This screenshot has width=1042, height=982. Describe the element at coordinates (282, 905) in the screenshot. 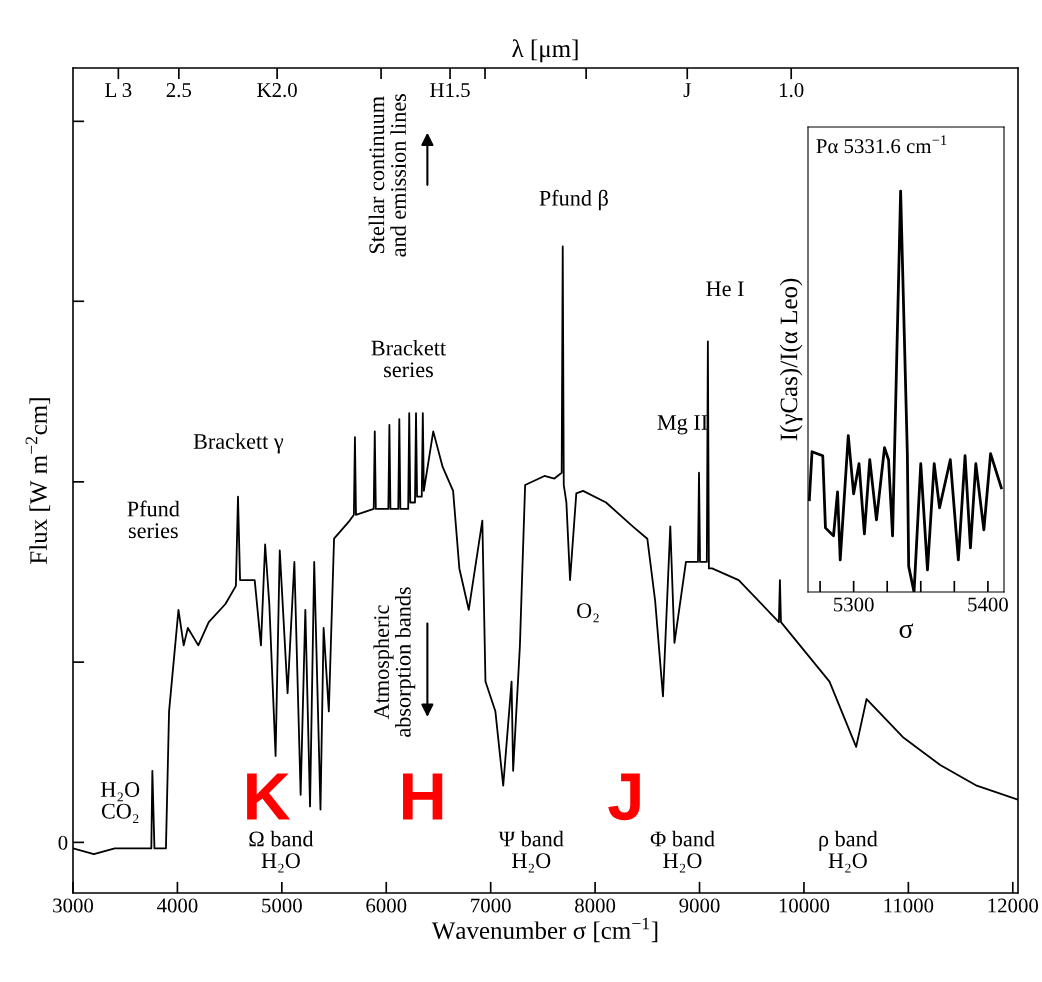

I see `x-tick-label: 5000` at that location.